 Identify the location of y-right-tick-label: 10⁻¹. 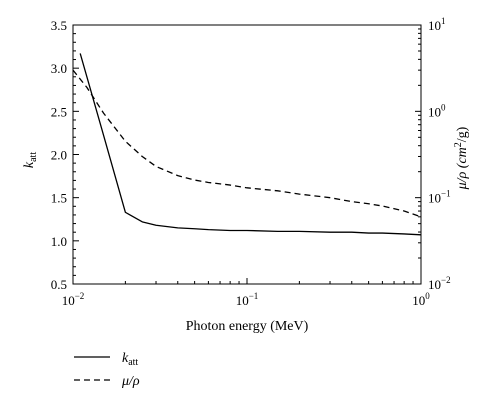
(439, 197).